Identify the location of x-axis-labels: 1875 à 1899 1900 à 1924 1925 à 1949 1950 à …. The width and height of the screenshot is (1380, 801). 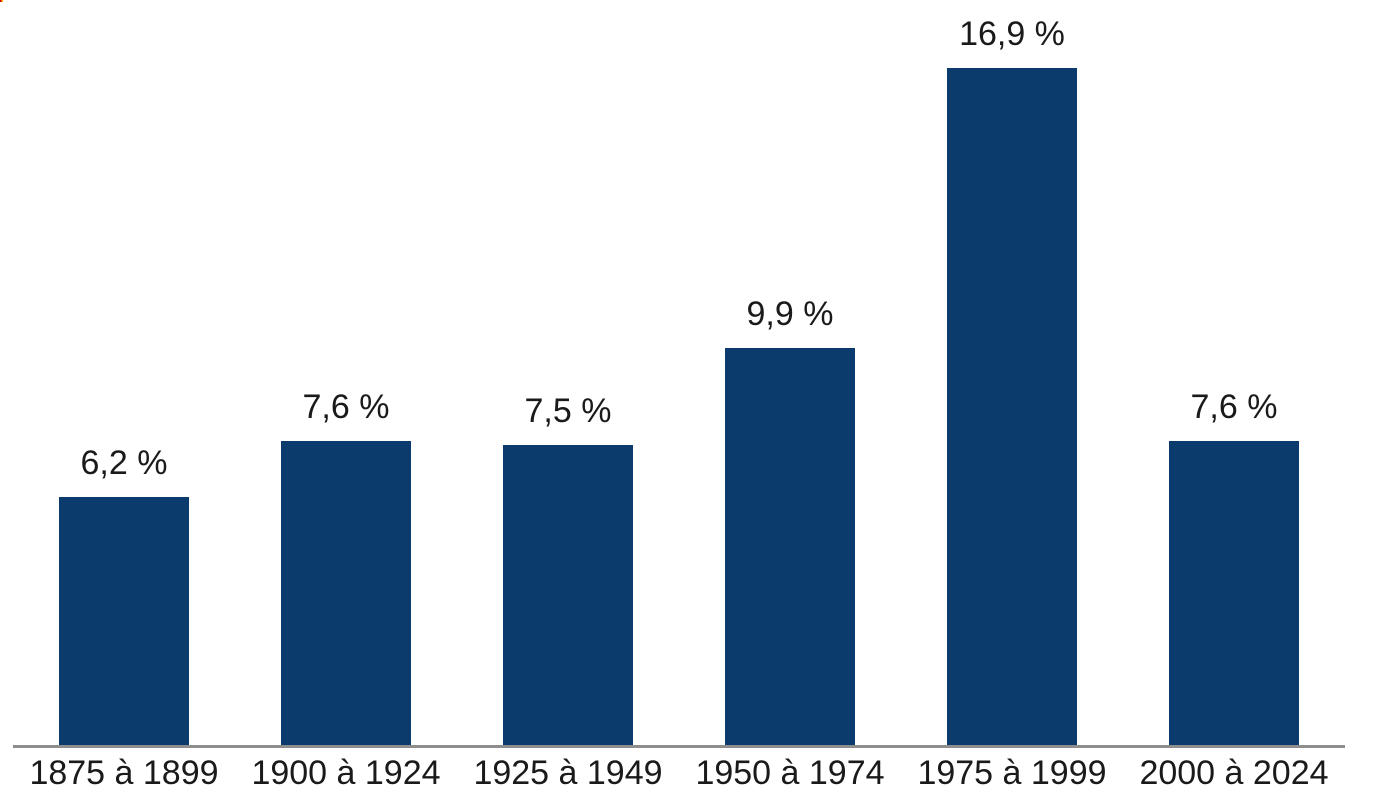
(679, 773).